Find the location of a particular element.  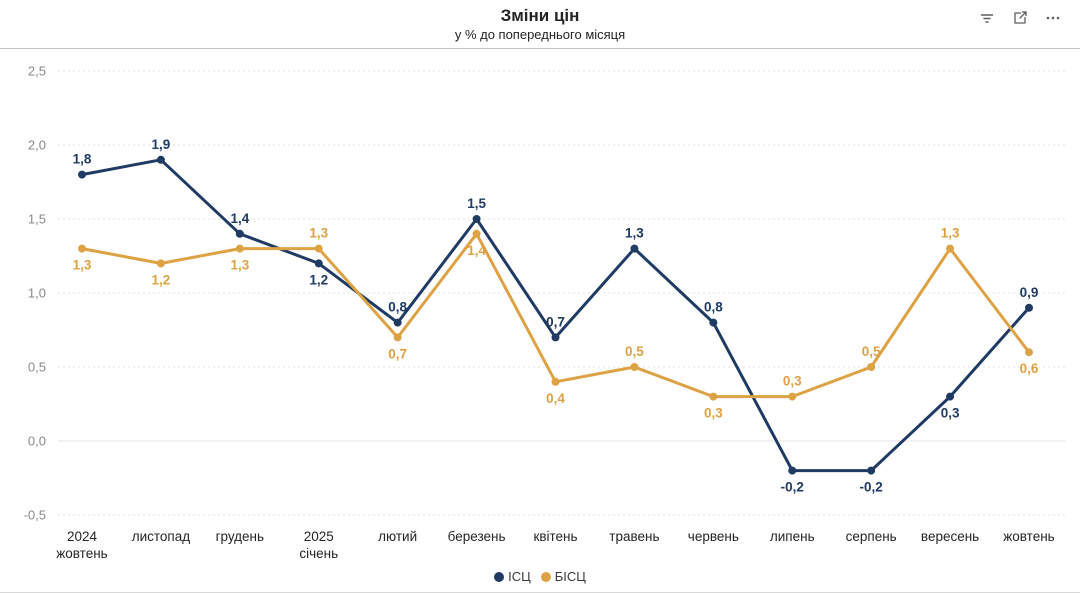

chart-legend: ІСЦ БІСЦ is located at coordinates (540, 576).